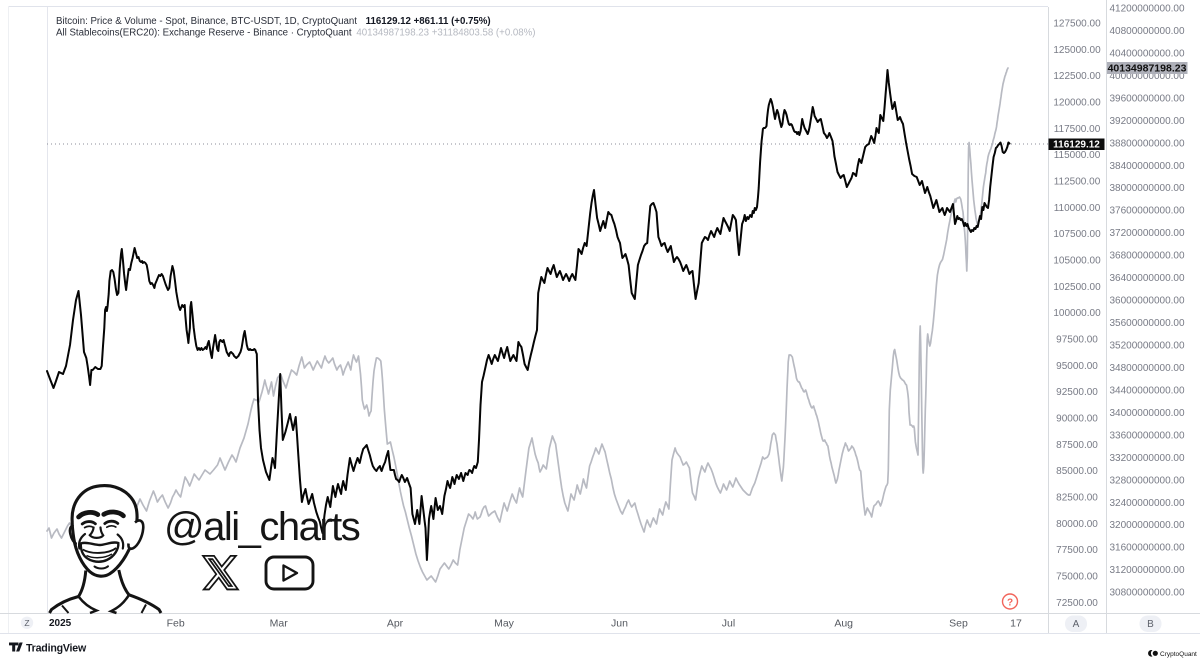 The width and height of the screenshot is (1200, 661). Describe the element at coordinates (1077, 340) in the screenshot. I see `svg-text: 97500.00` at that location.